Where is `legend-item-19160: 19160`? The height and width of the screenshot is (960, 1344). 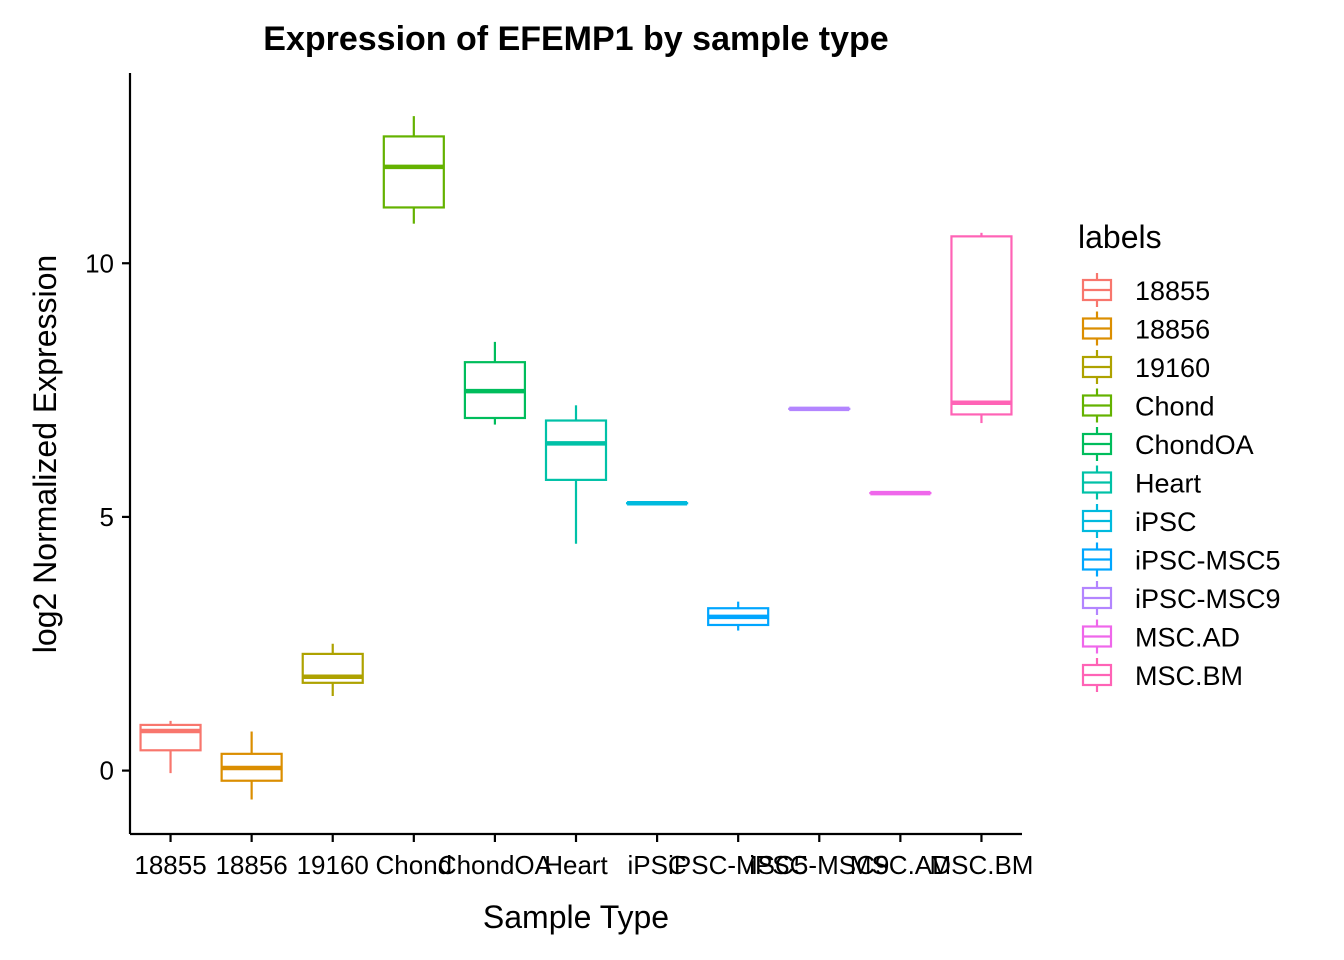
legend-item-19160: 19160 is located at coordinates (1145, 367).